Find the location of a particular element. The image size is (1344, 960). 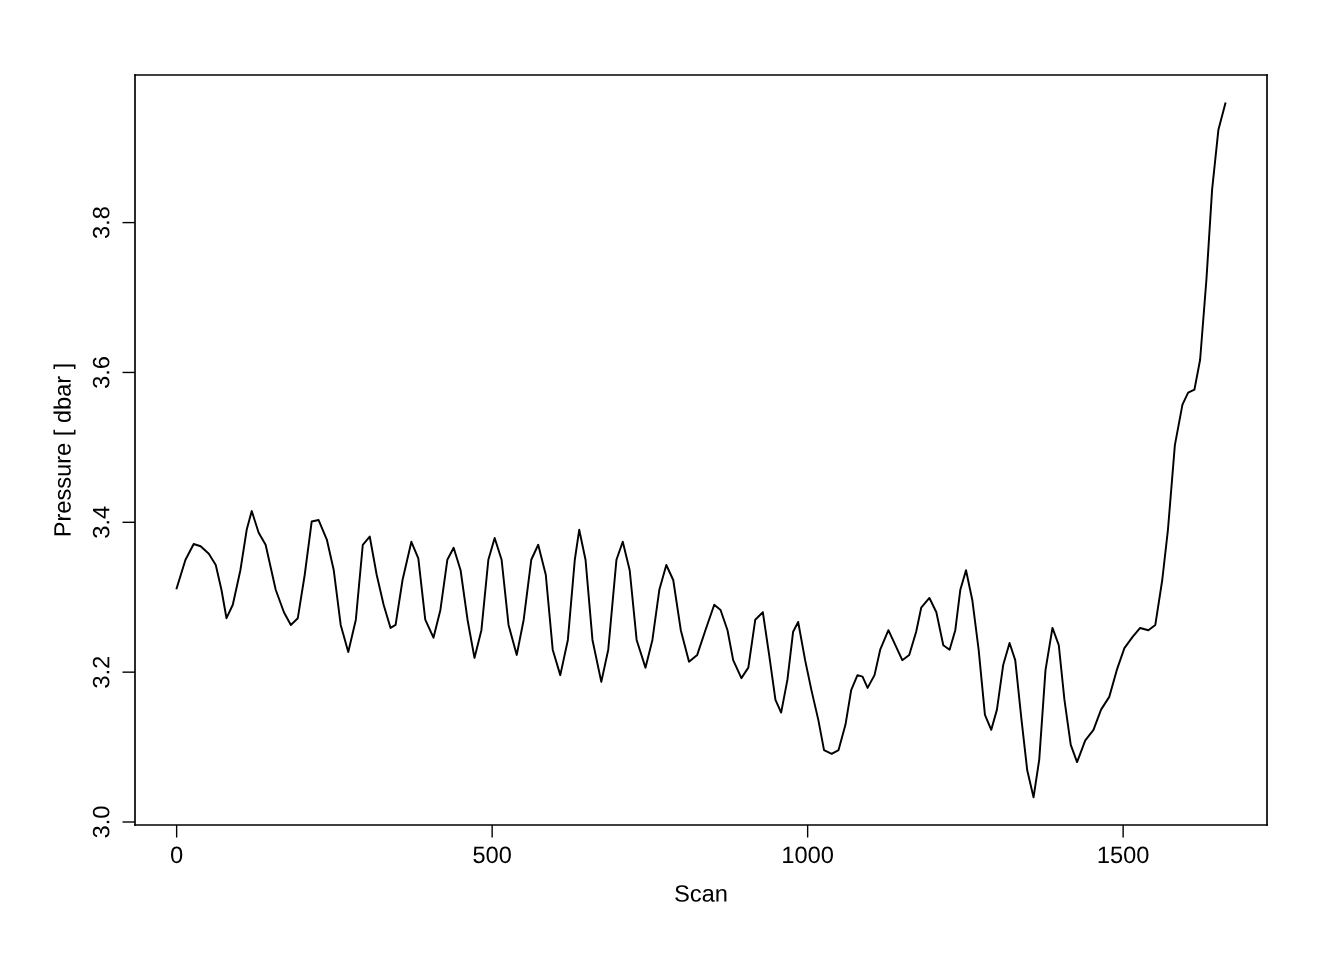

y-tick-label: 3.8 is located at coordinates (101, 223).